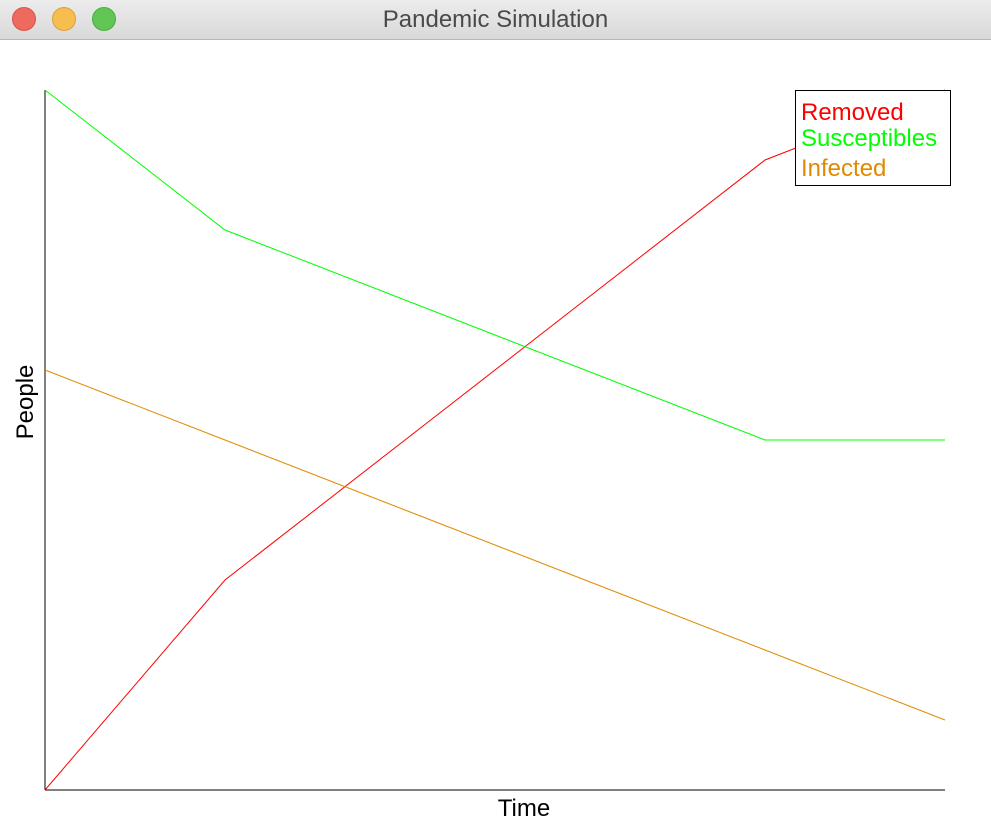  I want to click on minimize-window-button, so click(64, 19).